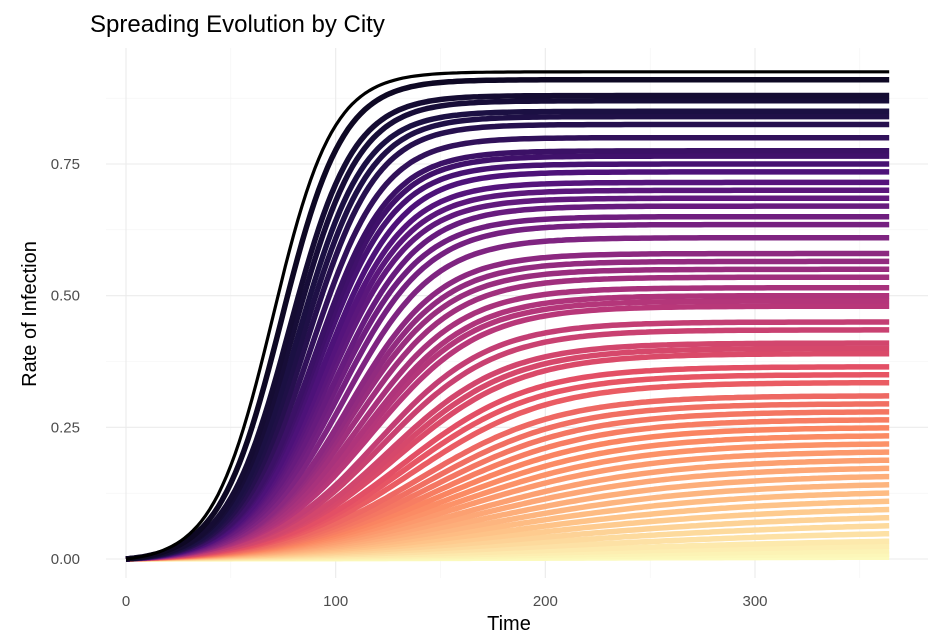  What do you see at coordinates (545, 601) in the screenshot?
I see `x-tick-label: 200` at bounding box center [545, 601].